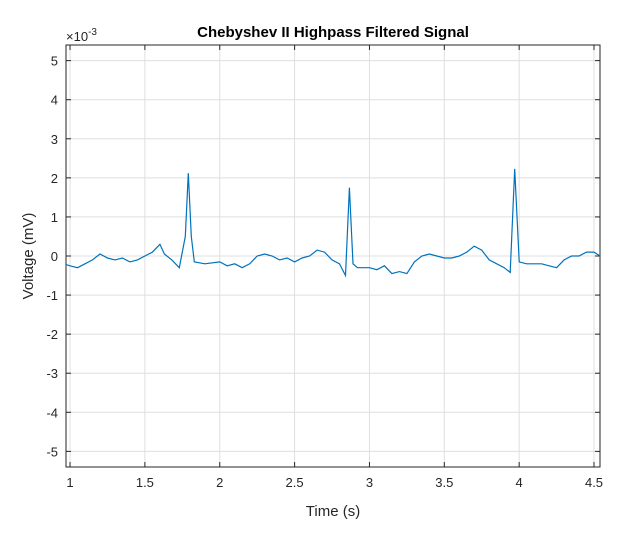 The image size is (640, 535). I want to click on y-tick-label: 2, so click(54, 178).